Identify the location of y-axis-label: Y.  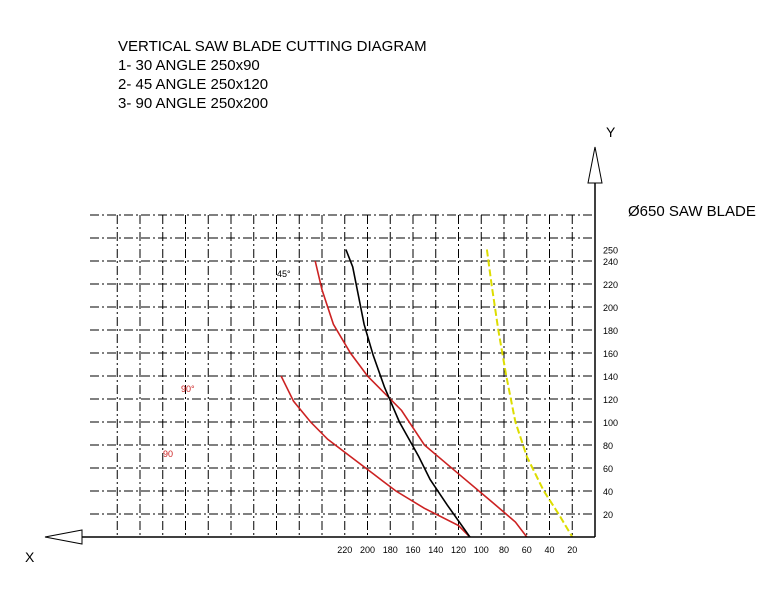
(611, 132).